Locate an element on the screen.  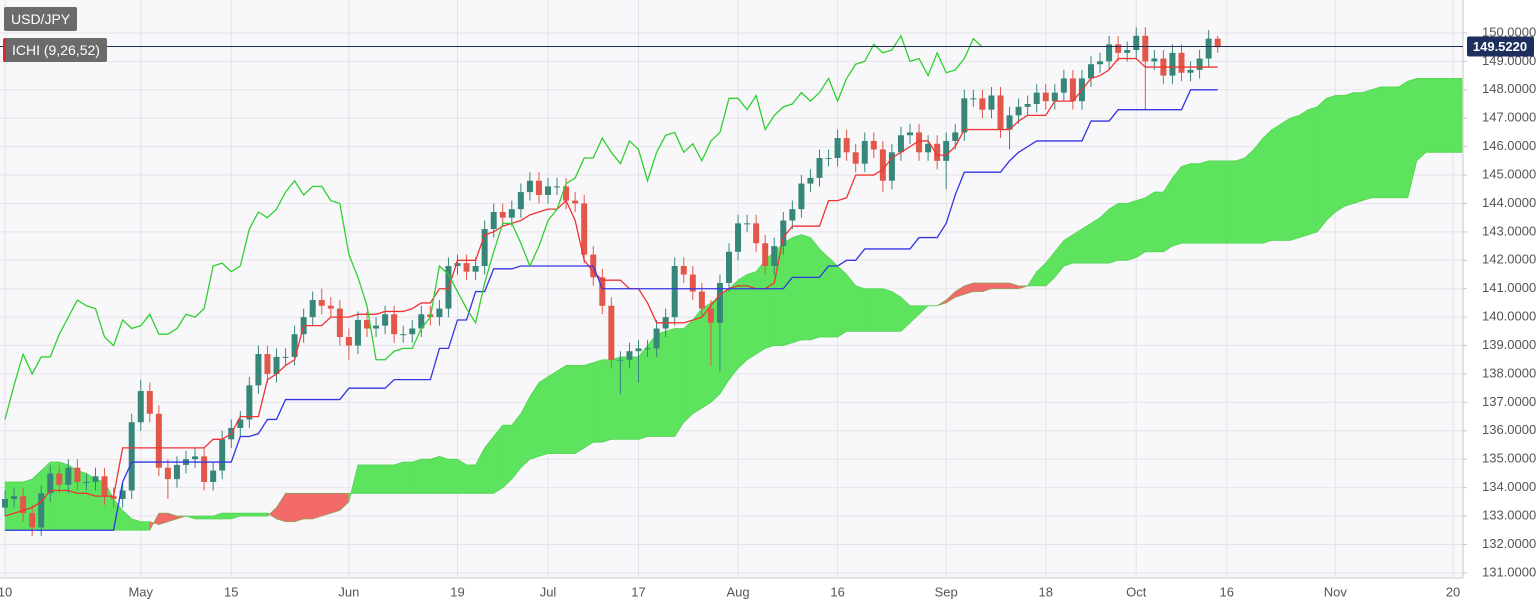
x-tick-label: 18 is located at coordinates (1046, 591).